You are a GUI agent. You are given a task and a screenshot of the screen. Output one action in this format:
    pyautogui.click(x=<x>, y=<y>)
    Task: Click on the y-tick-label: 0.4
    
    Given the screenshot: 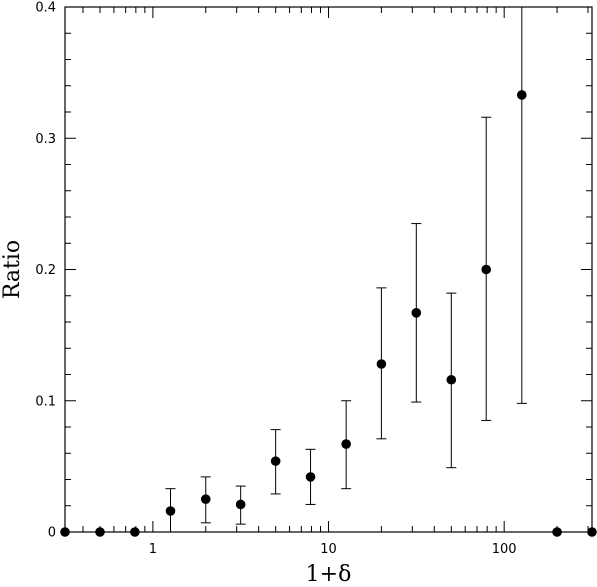 What is the action you would take?
    pyautogui.click(x=45, y=8)
    